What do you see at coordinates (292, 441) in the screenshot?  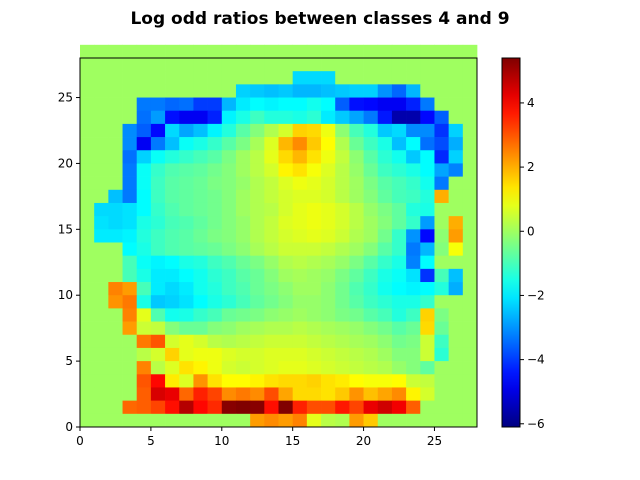 I see `x-tick-label: 15` at bounding box center [292, 441].